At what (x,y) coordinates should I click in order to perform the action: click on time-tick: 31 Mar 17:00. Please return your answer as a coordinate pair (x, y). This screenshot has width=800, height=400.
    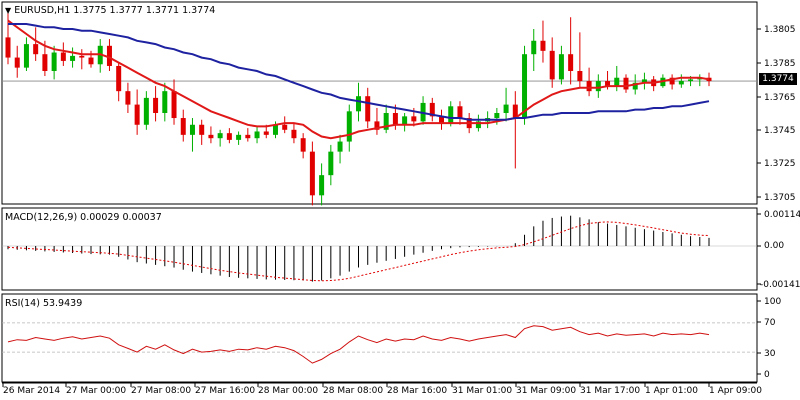
    Looking at the image, I should click on (610, 391).